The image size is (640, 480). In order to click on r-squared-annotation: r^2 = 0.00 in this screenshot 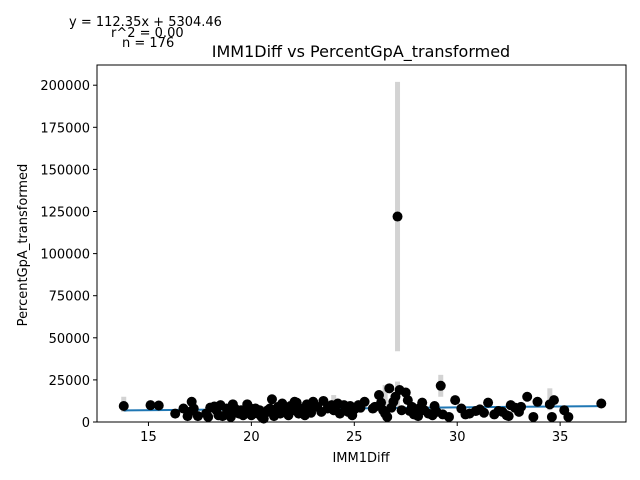, I will do `click(147, 33)`.